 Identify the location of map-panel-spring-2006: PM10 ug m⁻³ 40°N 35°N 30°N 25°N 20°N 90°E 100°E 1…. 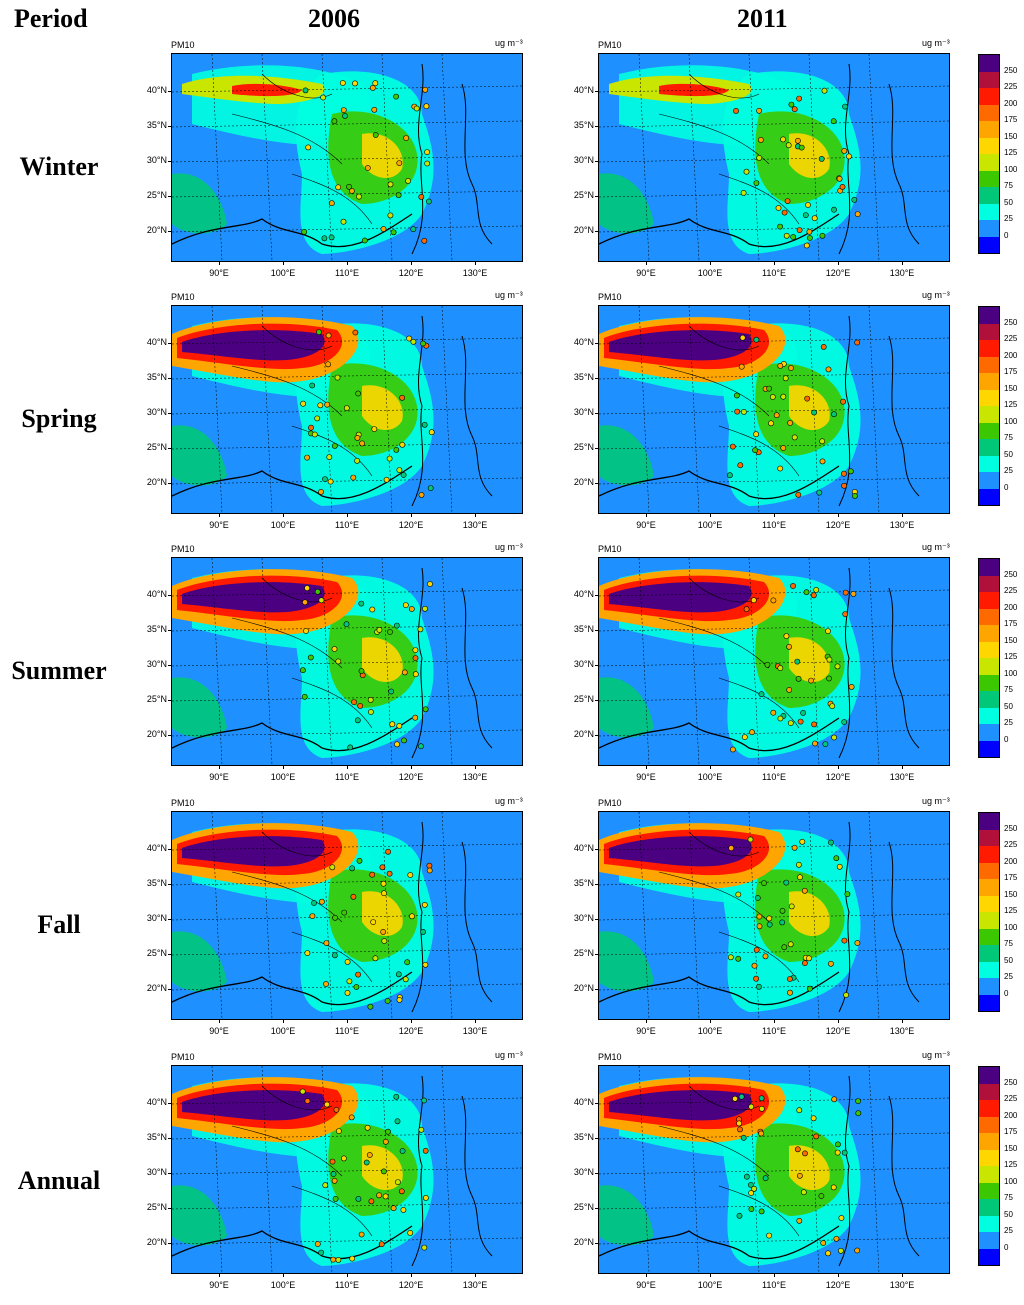
(364, 417).